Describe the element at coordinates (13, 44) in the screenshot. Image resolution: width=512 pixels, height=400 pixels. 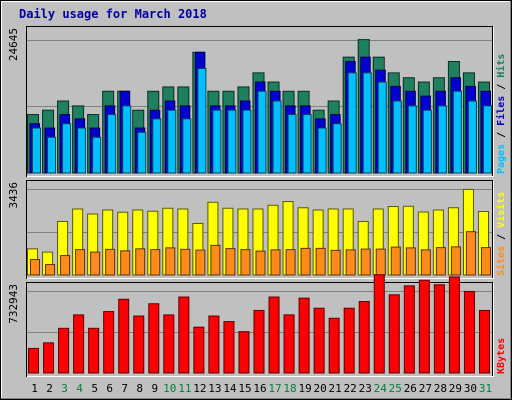
I see `y-axis-max-label: 24645` at that location.